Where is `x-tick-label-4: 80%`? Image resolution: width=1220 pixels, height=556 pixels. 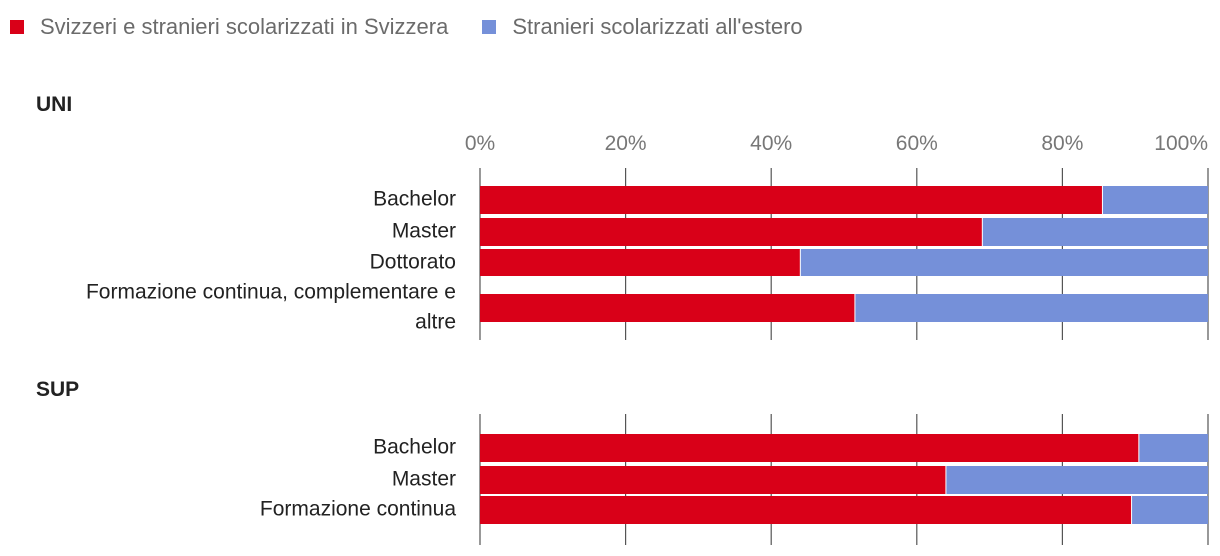
x-tick-label-4: 80% is located at coordinates (1062, 143).